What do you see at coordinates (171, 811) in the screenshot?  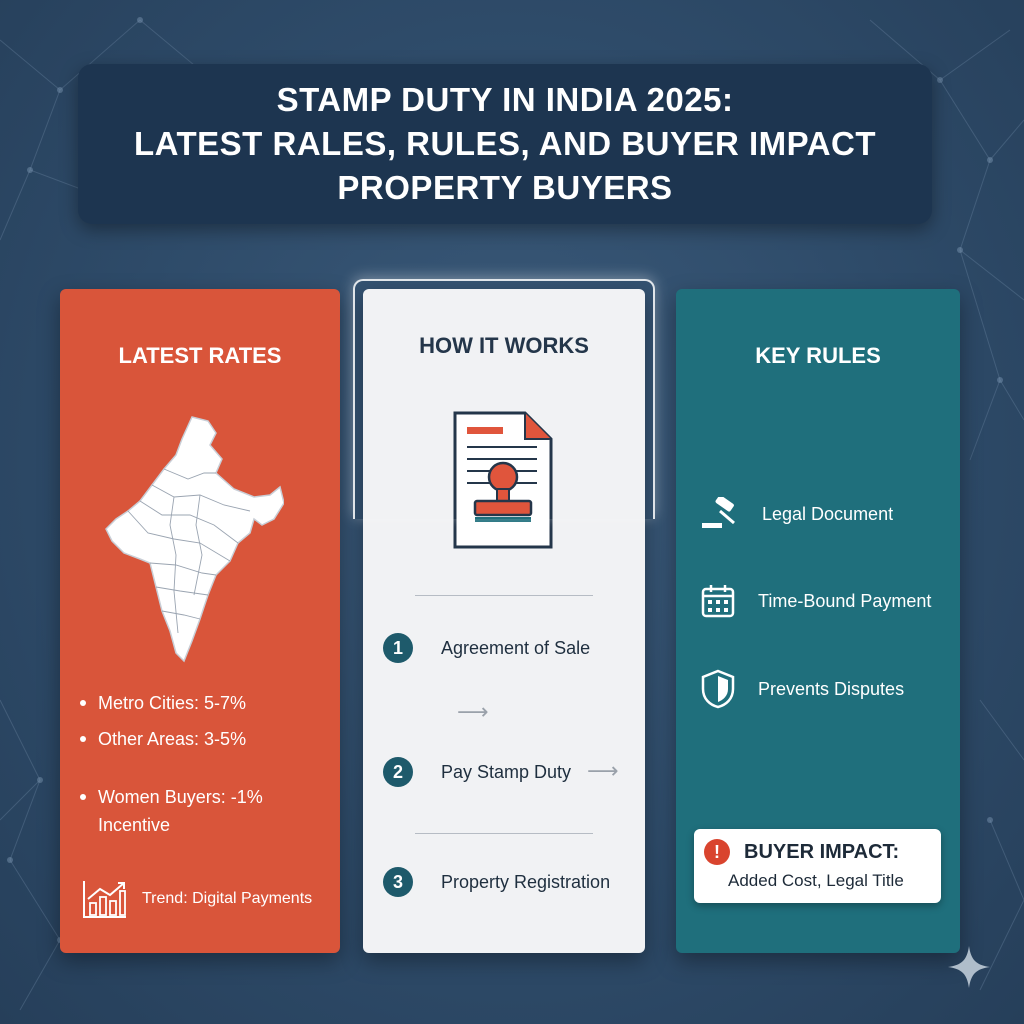 I see `rates-bullet-women: Women Buyers: -1% Incentive` at bounding box center [171, 811].